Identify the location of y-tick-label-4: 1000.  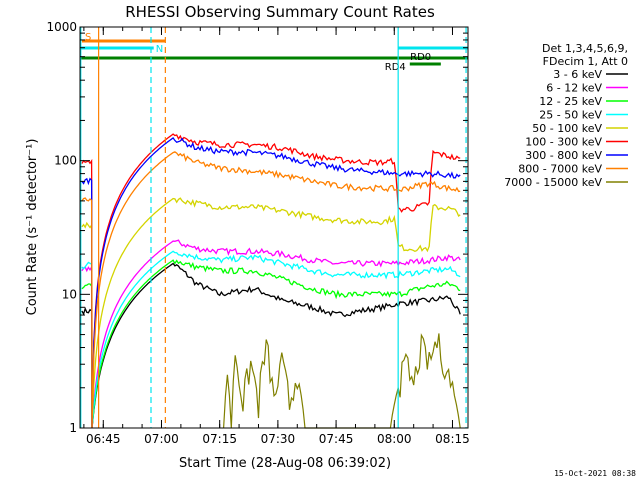
(61, 27).